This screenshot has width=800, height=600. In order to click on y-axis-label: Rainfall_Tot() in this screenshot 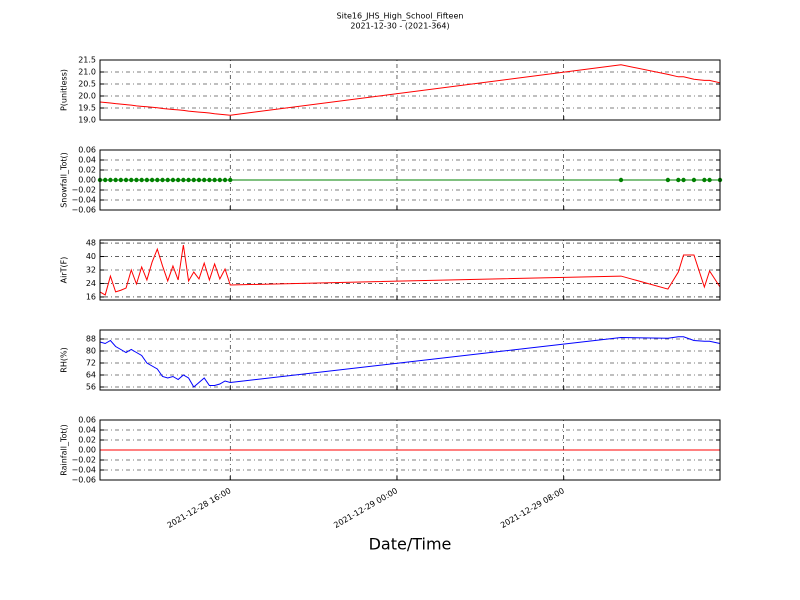, I will do `click(64, 450)`.